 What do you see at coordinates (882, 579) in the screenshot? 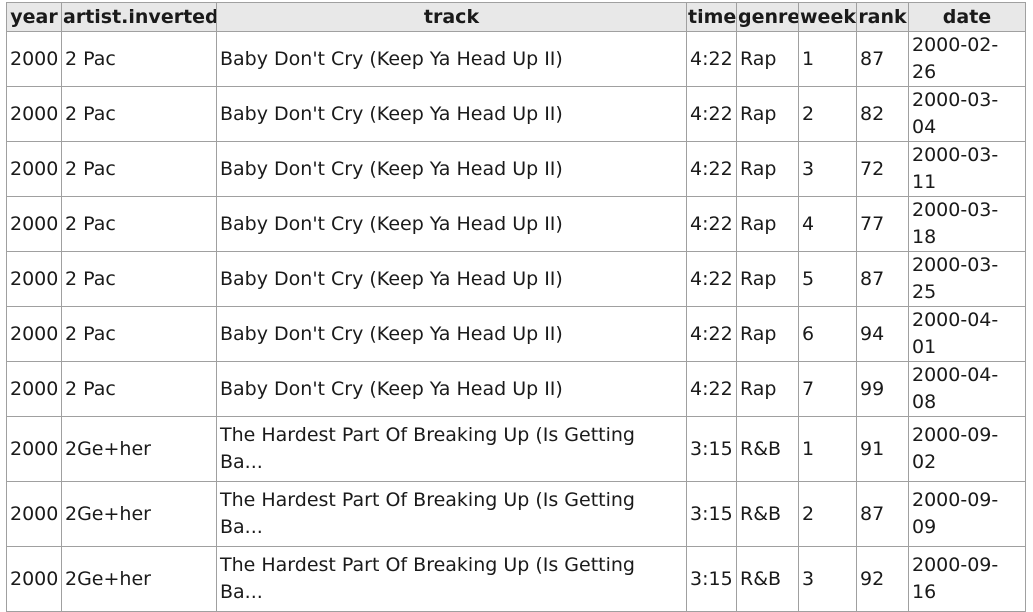
I see `rank-cell: 92` at bounding box center [882, 579].